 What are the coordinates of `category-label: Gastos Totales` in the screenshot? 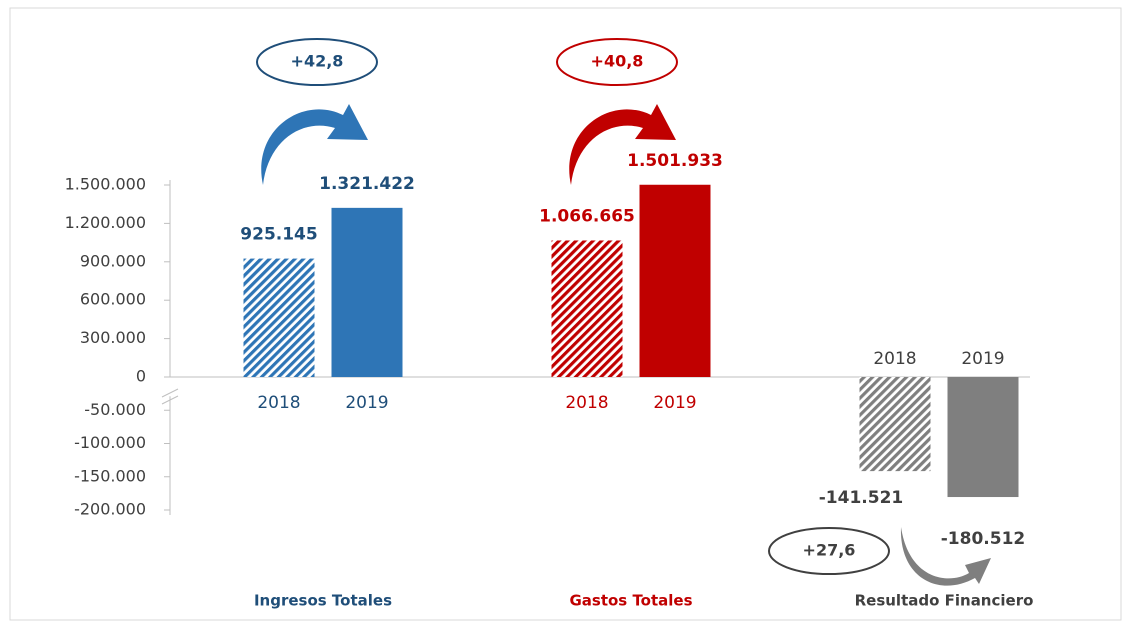 It's located at (630, 601).